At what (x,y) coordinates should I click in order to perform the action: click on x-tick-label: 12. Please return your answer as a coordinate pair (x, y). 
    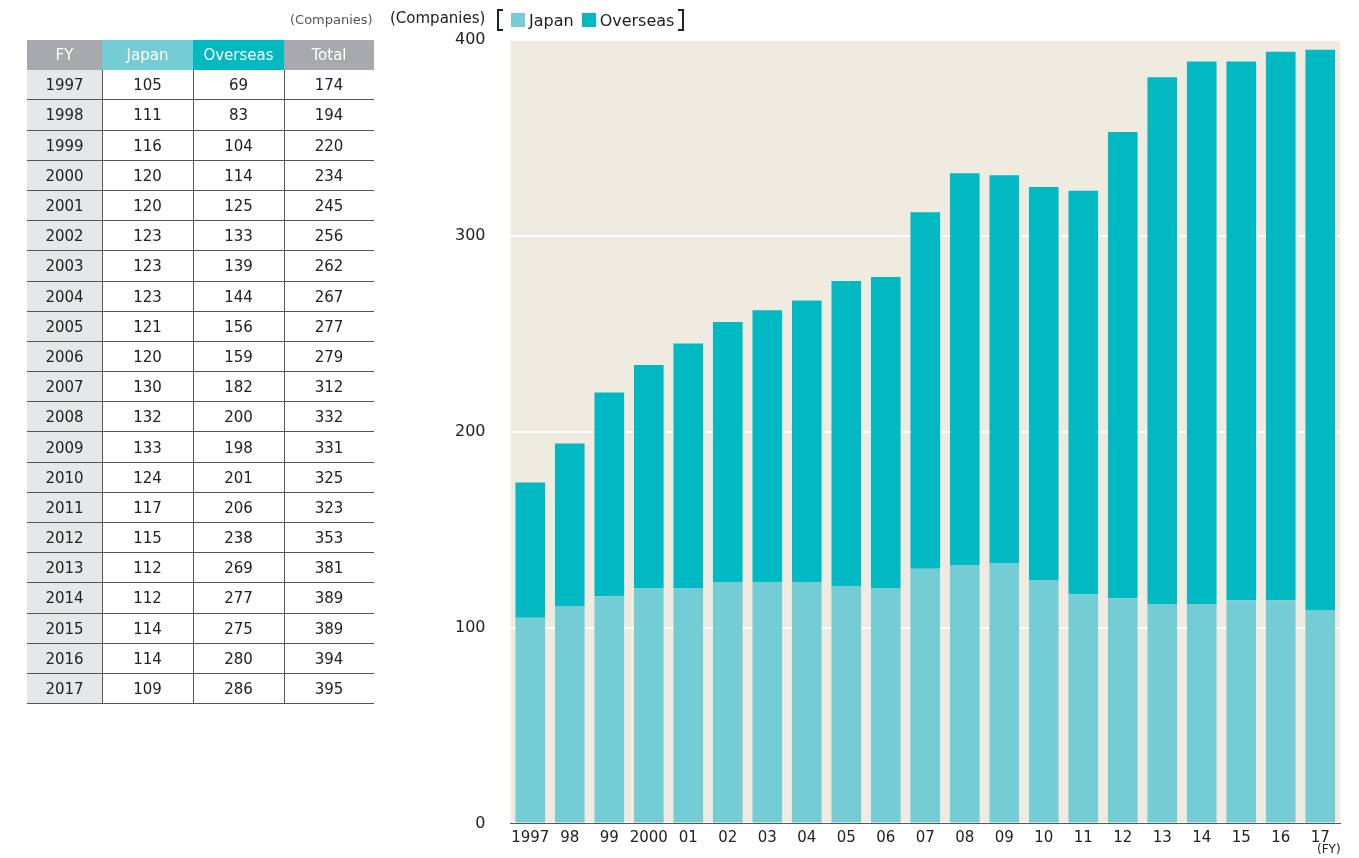
    Looking at the image, I should click on (1123, 837).